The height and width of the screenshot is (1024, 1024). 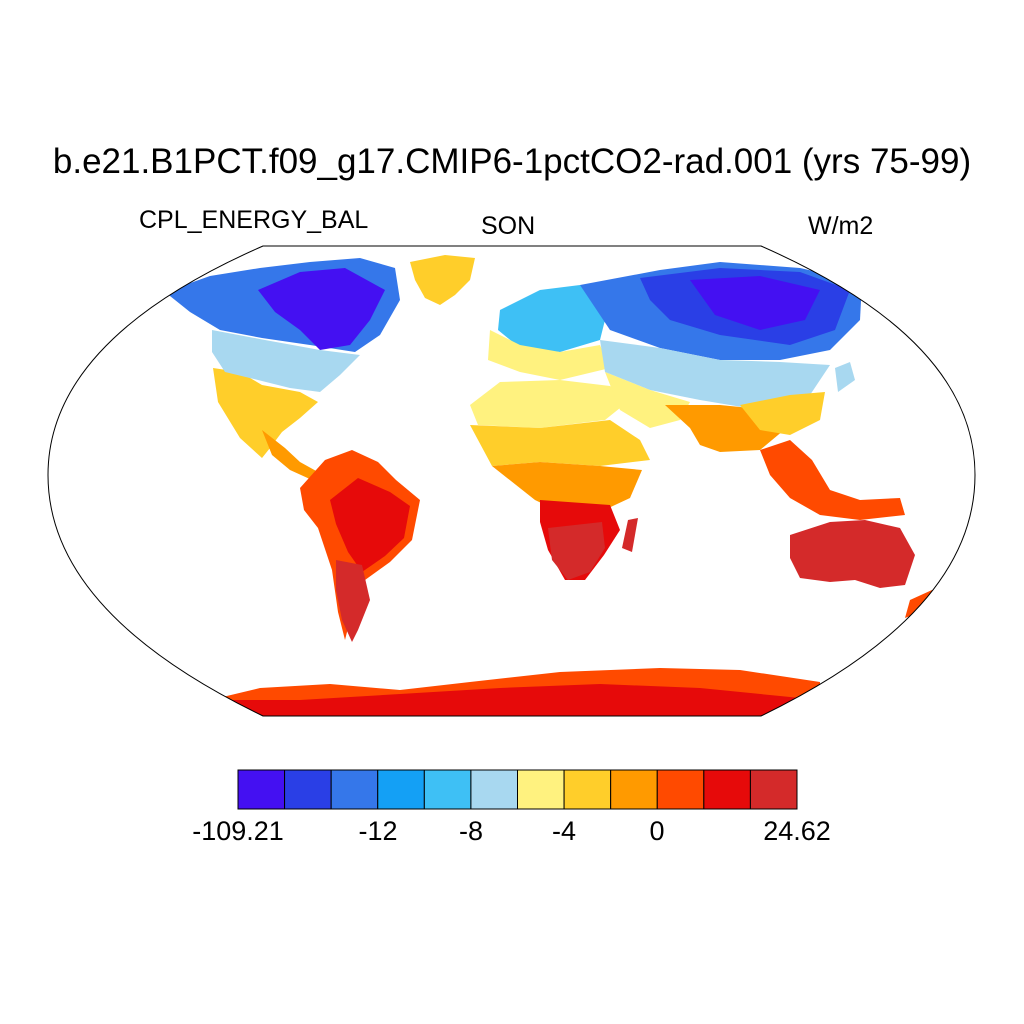 What do you see at coordinates (715, 375) in the screenshot?
I see `central-asia` at bounding box center [715, 375].